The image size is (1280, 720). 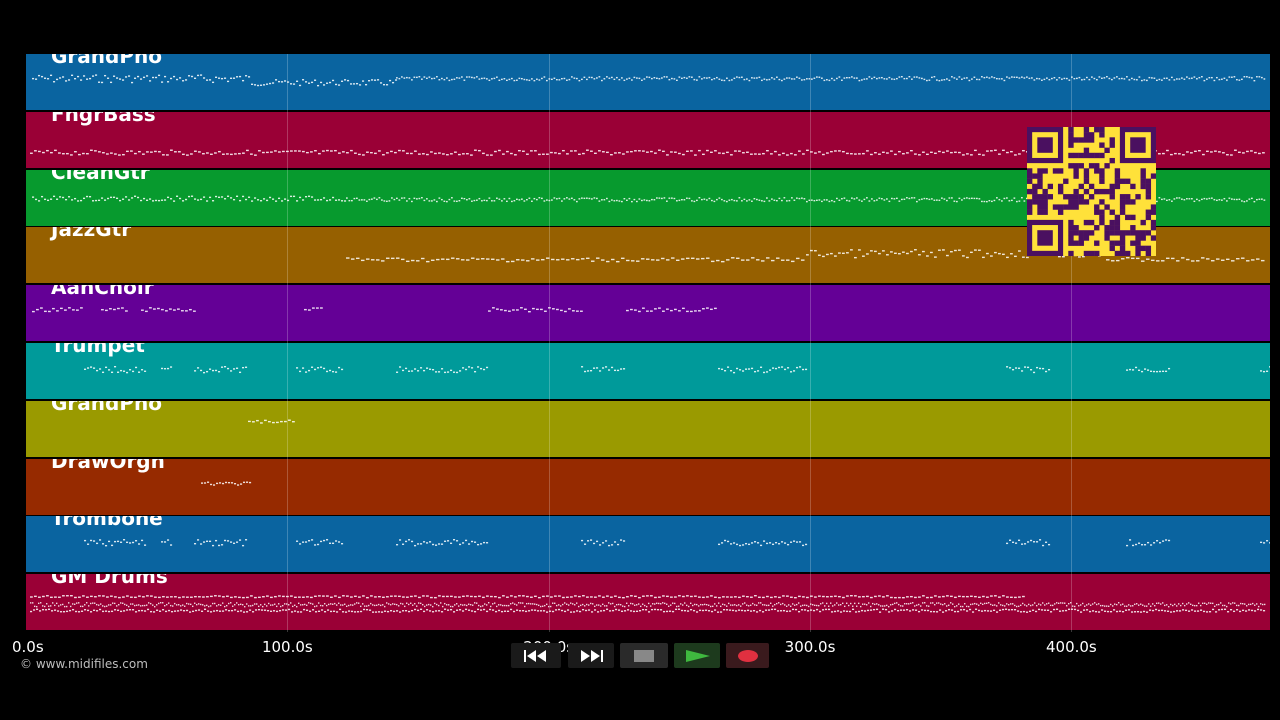 What do you see at coordinates (536, 655) in the screenshot?
I see `rewind-button` at bounding box center [536, 655].